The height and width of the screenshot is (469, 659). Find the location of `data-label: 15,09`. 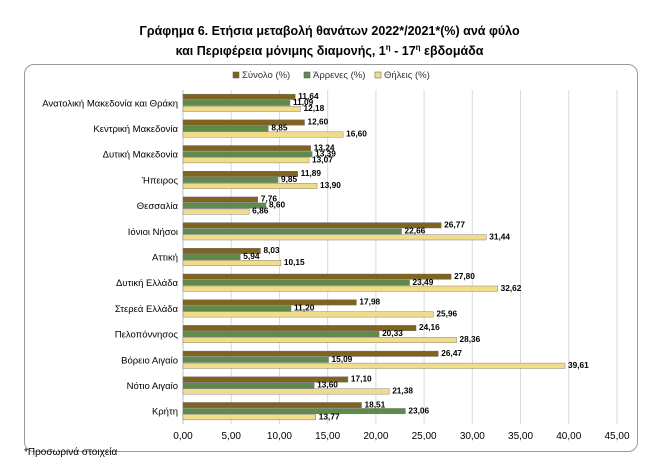

data-label: 15,09 is located at coordinates (342, 359).